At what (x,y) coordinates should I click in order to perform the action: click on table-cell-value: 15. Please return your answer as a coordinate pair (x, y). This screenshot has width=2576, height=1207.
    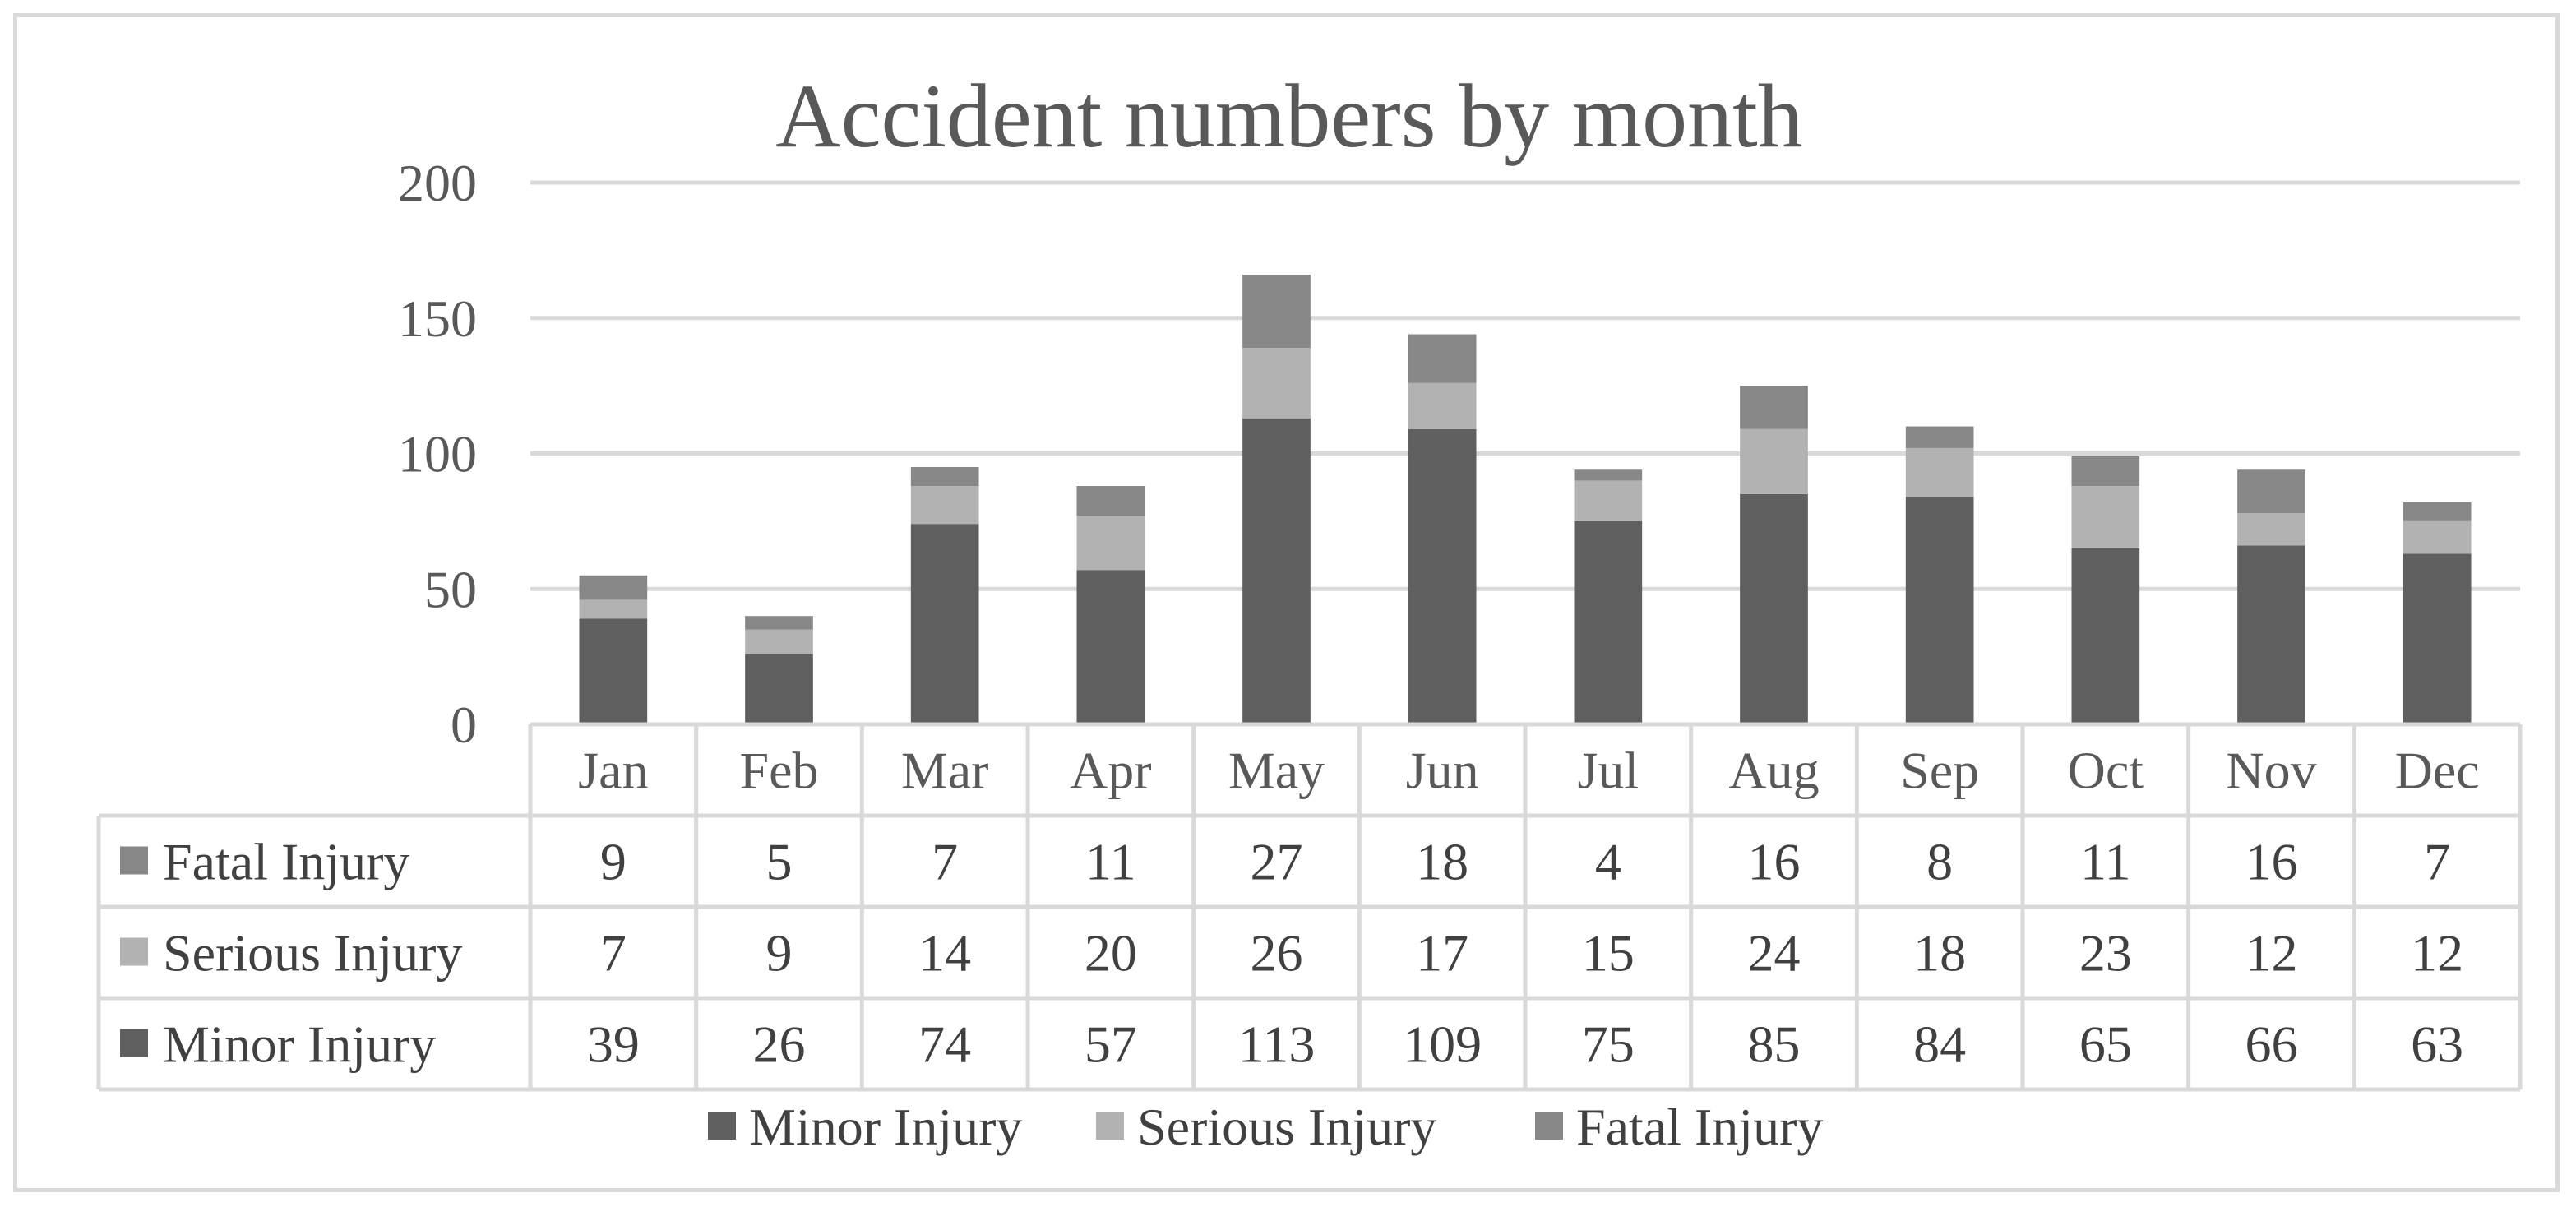
    Looking at the image, I should click on (1608, 953).